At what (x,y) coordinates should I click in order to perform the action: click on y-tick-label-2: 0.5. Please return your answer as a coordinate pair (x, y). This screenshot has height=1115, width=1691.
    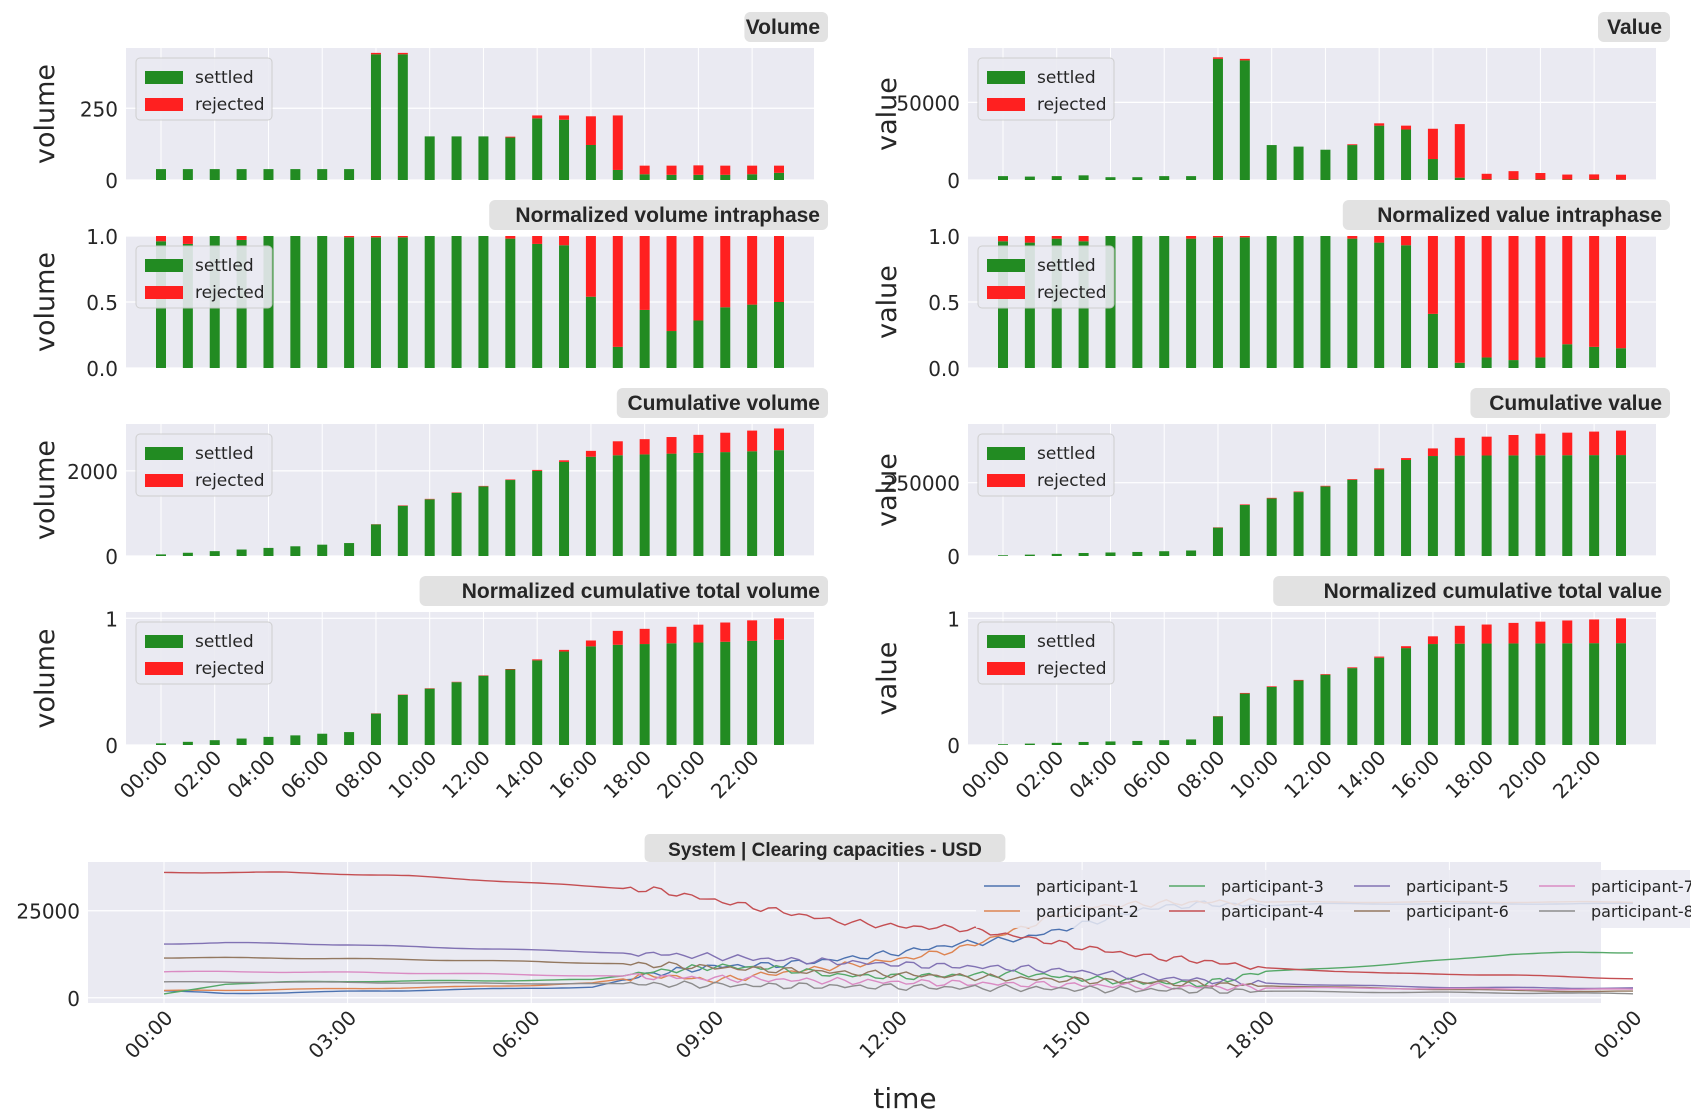
    Looking at the image, I should click on (102, 303).